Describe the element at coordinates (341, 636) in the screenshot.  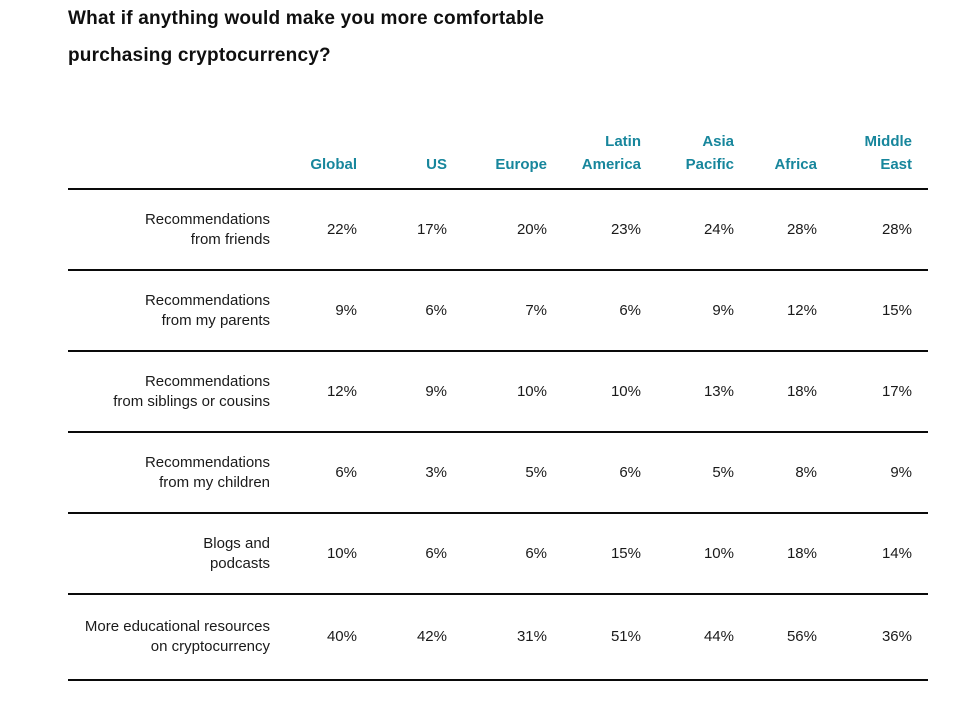
I see `value-cell: 40%` at that location.